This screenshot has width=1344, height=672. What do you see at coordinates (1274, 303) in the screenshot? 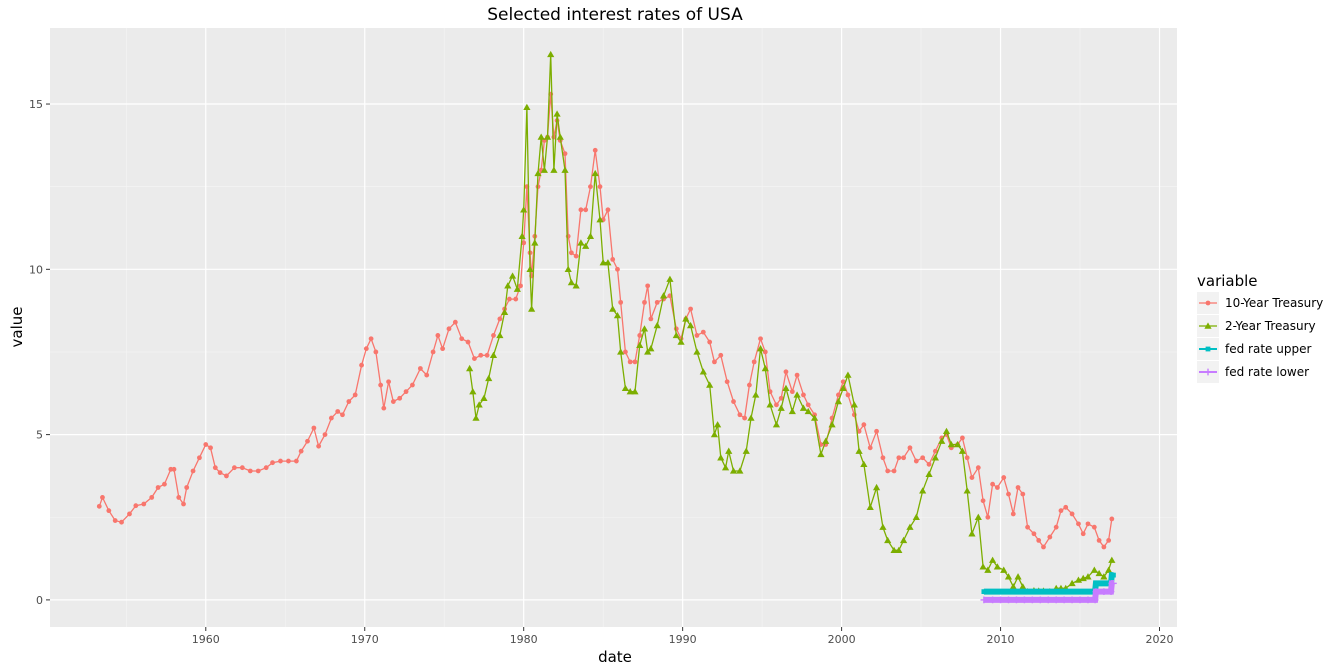
I see `legend-label: 10-Year Treasury` at bounding box center [1274, 303].